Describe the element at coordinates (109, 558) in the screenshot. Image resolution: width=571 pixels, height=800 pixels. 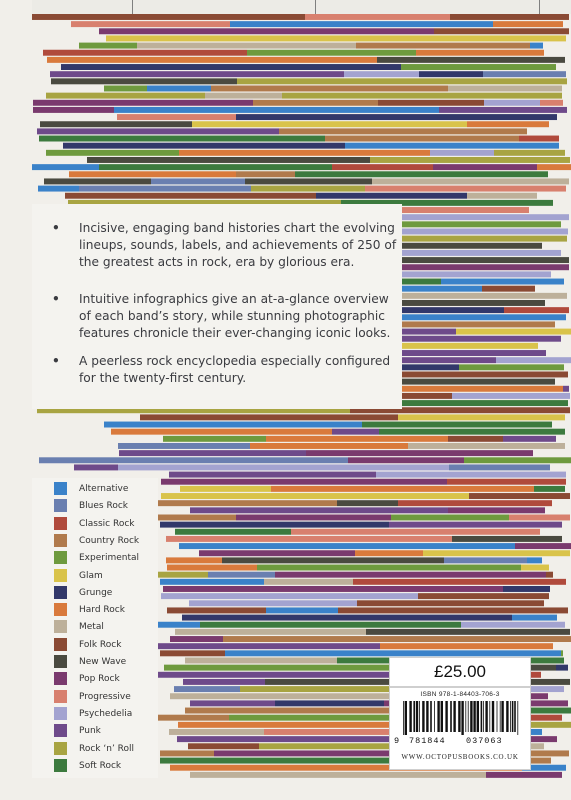
I see `legend-label: Experimental` at that location.